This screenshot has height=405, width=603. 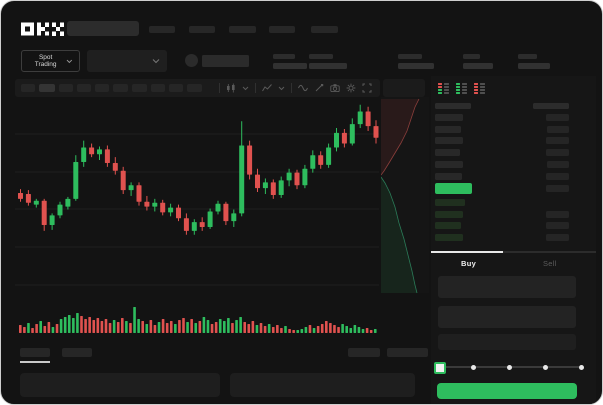 I want to click on last-price-highlight, so click(x=453, y=188).